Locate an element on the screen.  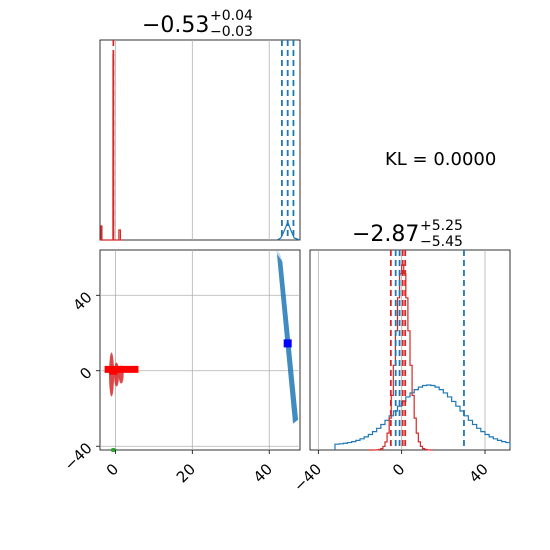
density-red-band is located at coordinates (121, 369).